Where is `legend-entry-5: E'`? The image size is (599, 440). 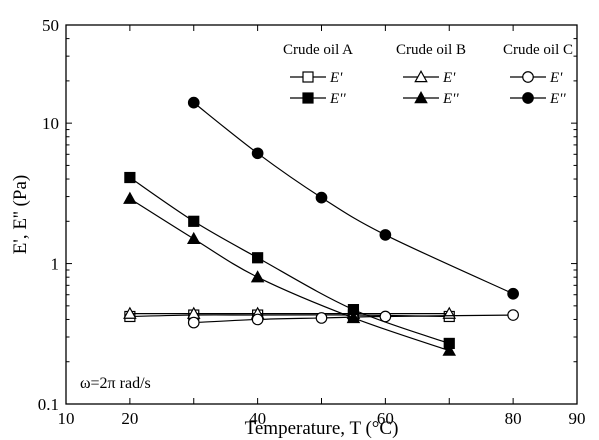 legend-entry-5: E' is located at coordinates (536, 78).